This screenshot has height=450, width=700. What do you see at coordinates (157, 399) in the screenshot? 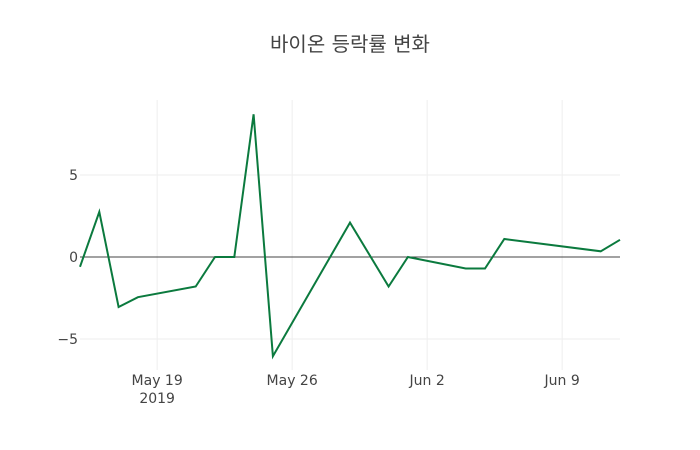
I see `x-tick-sublabel: 2019` at bounding box center [157, 399].